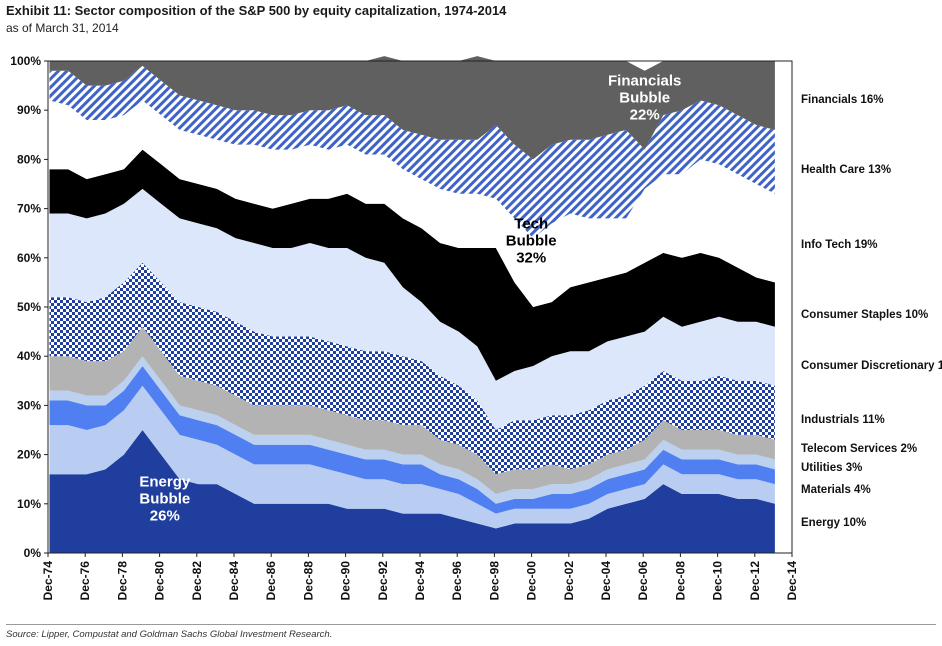 This screenshot has width=942, height=646. What do you see at coordinates (197, 581) in the screenshot?
I see `x-tick-label: Dec-82` at bounding box center [197, 581].